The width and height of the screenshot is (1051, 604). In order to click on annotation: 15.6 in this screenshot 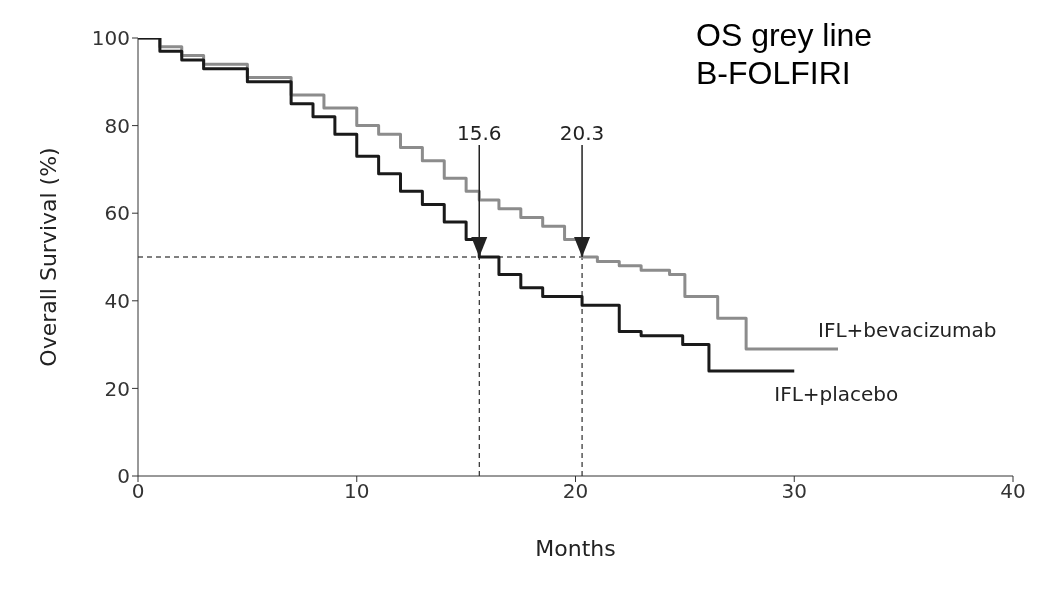, I will do `click(479, 133)`.